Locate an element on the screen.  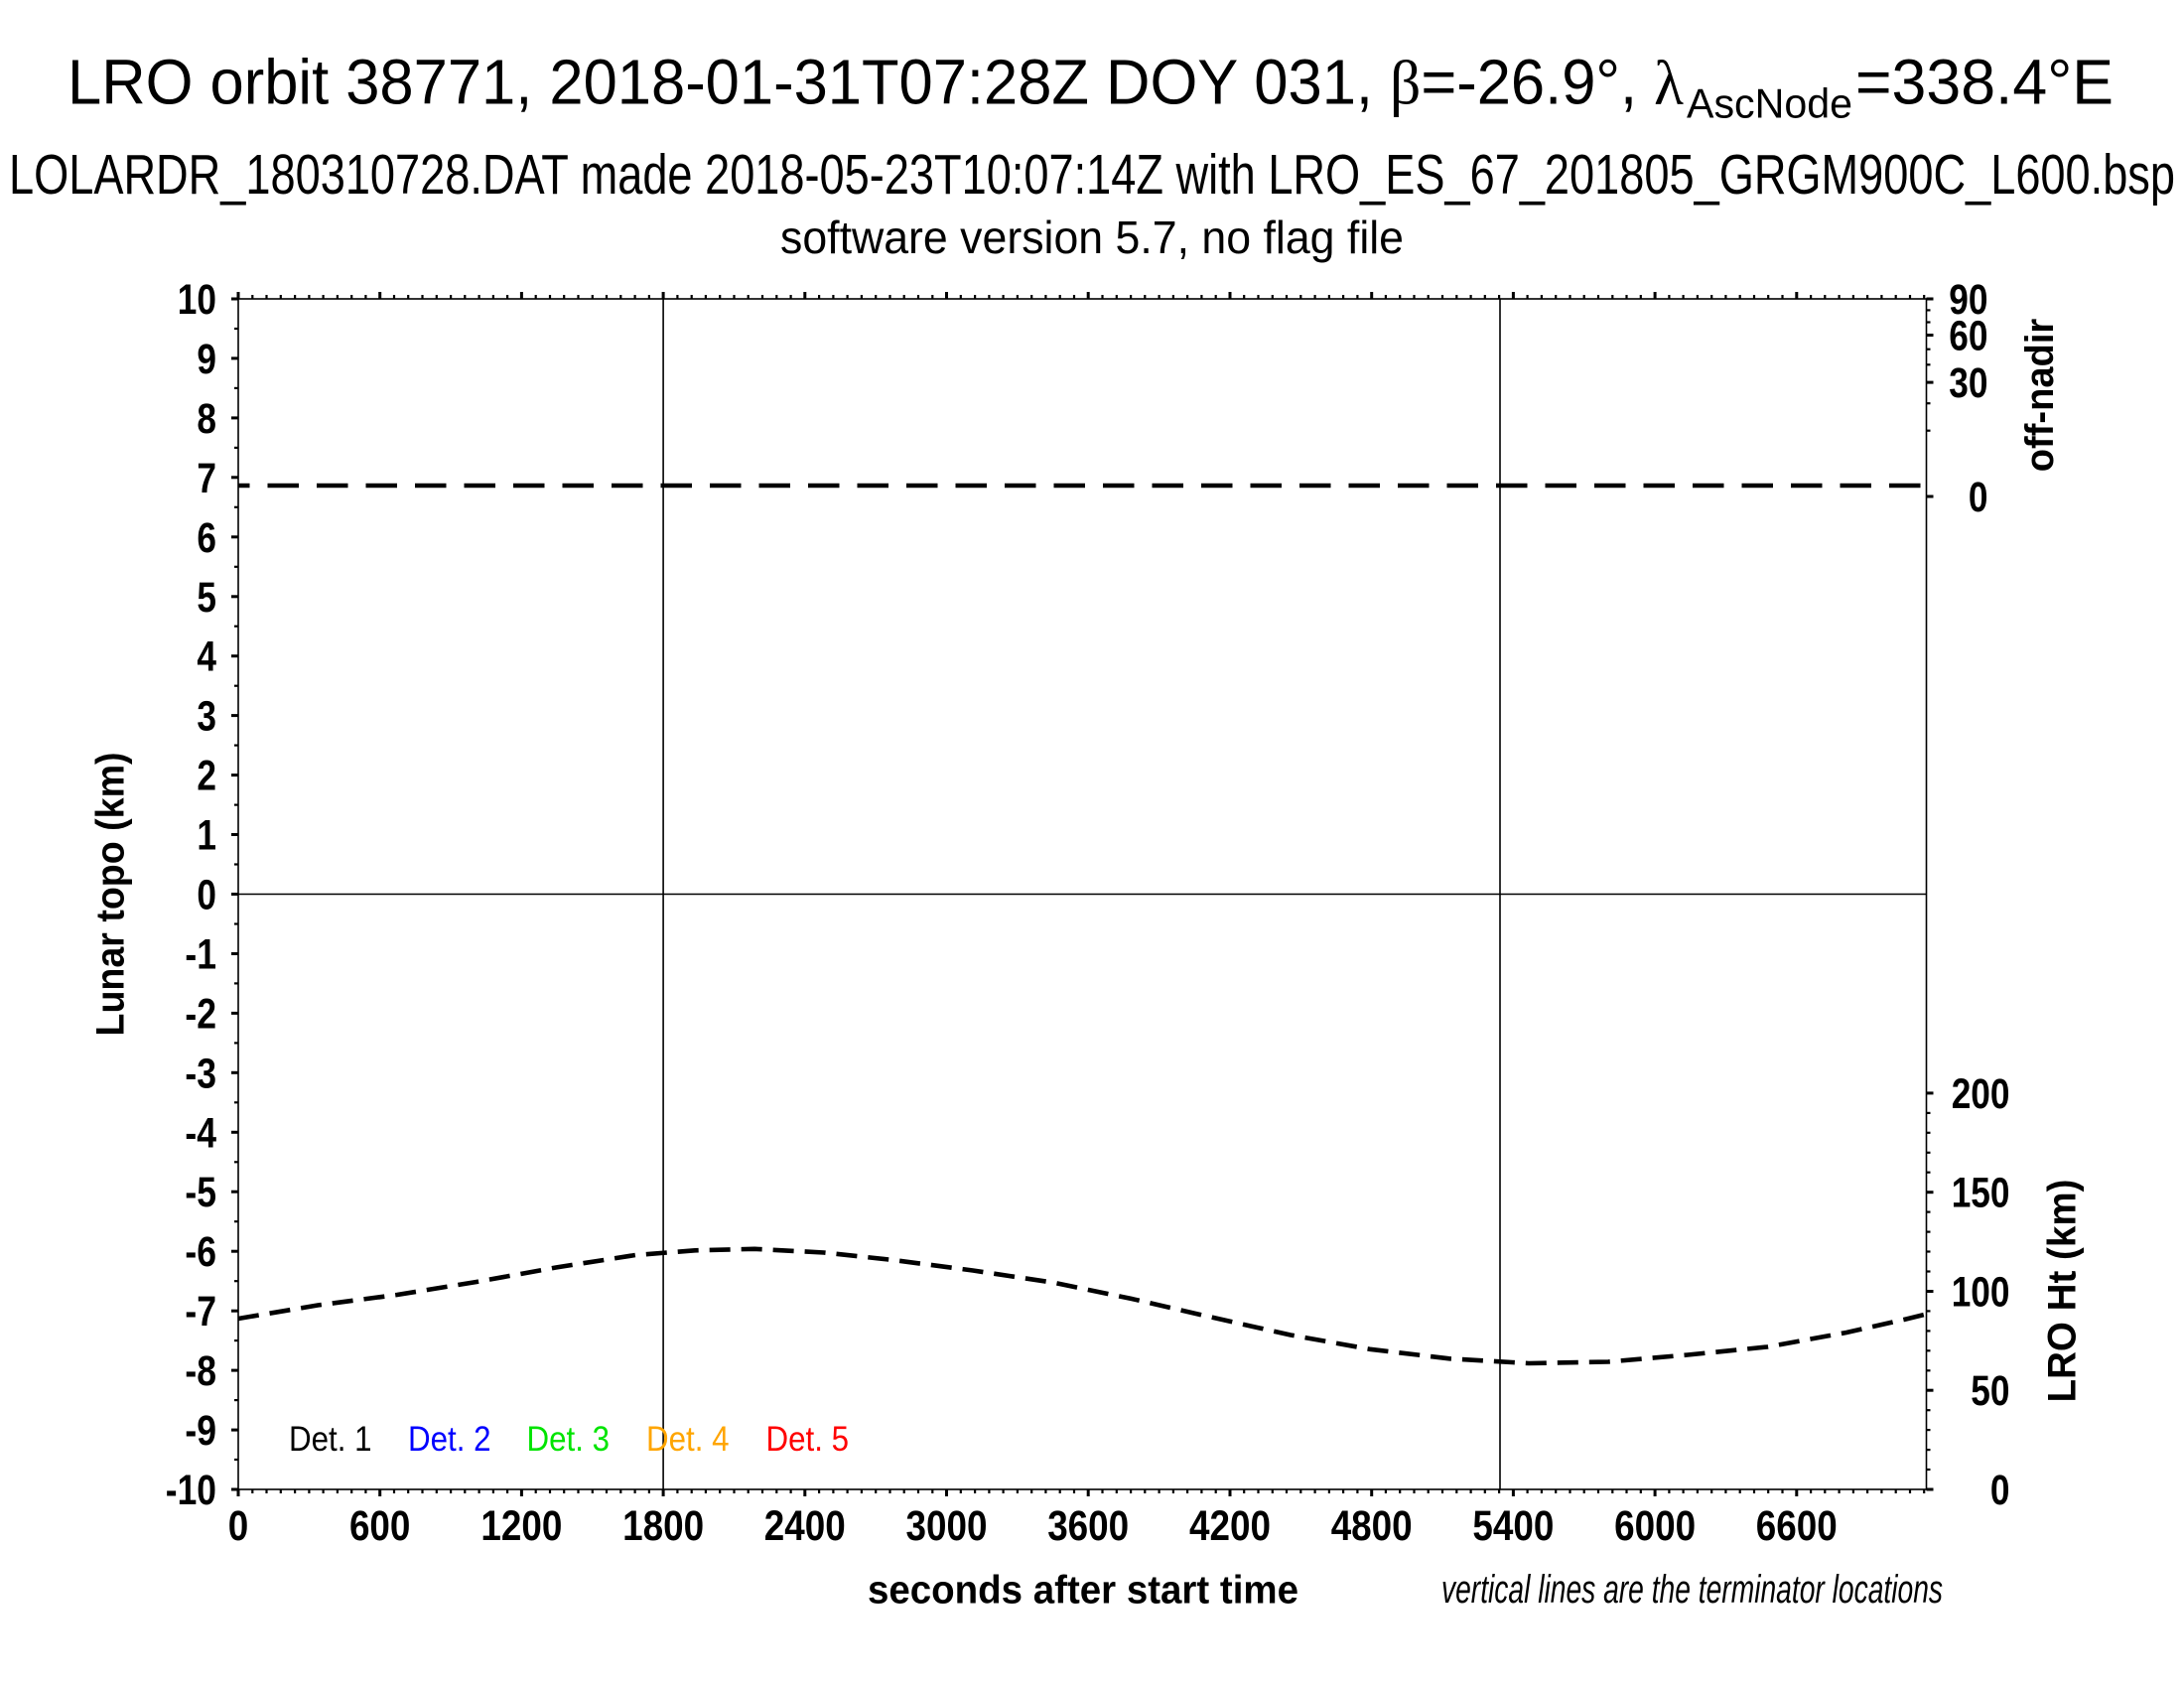
svg-text: 3 is located at coordinates (206, 717).